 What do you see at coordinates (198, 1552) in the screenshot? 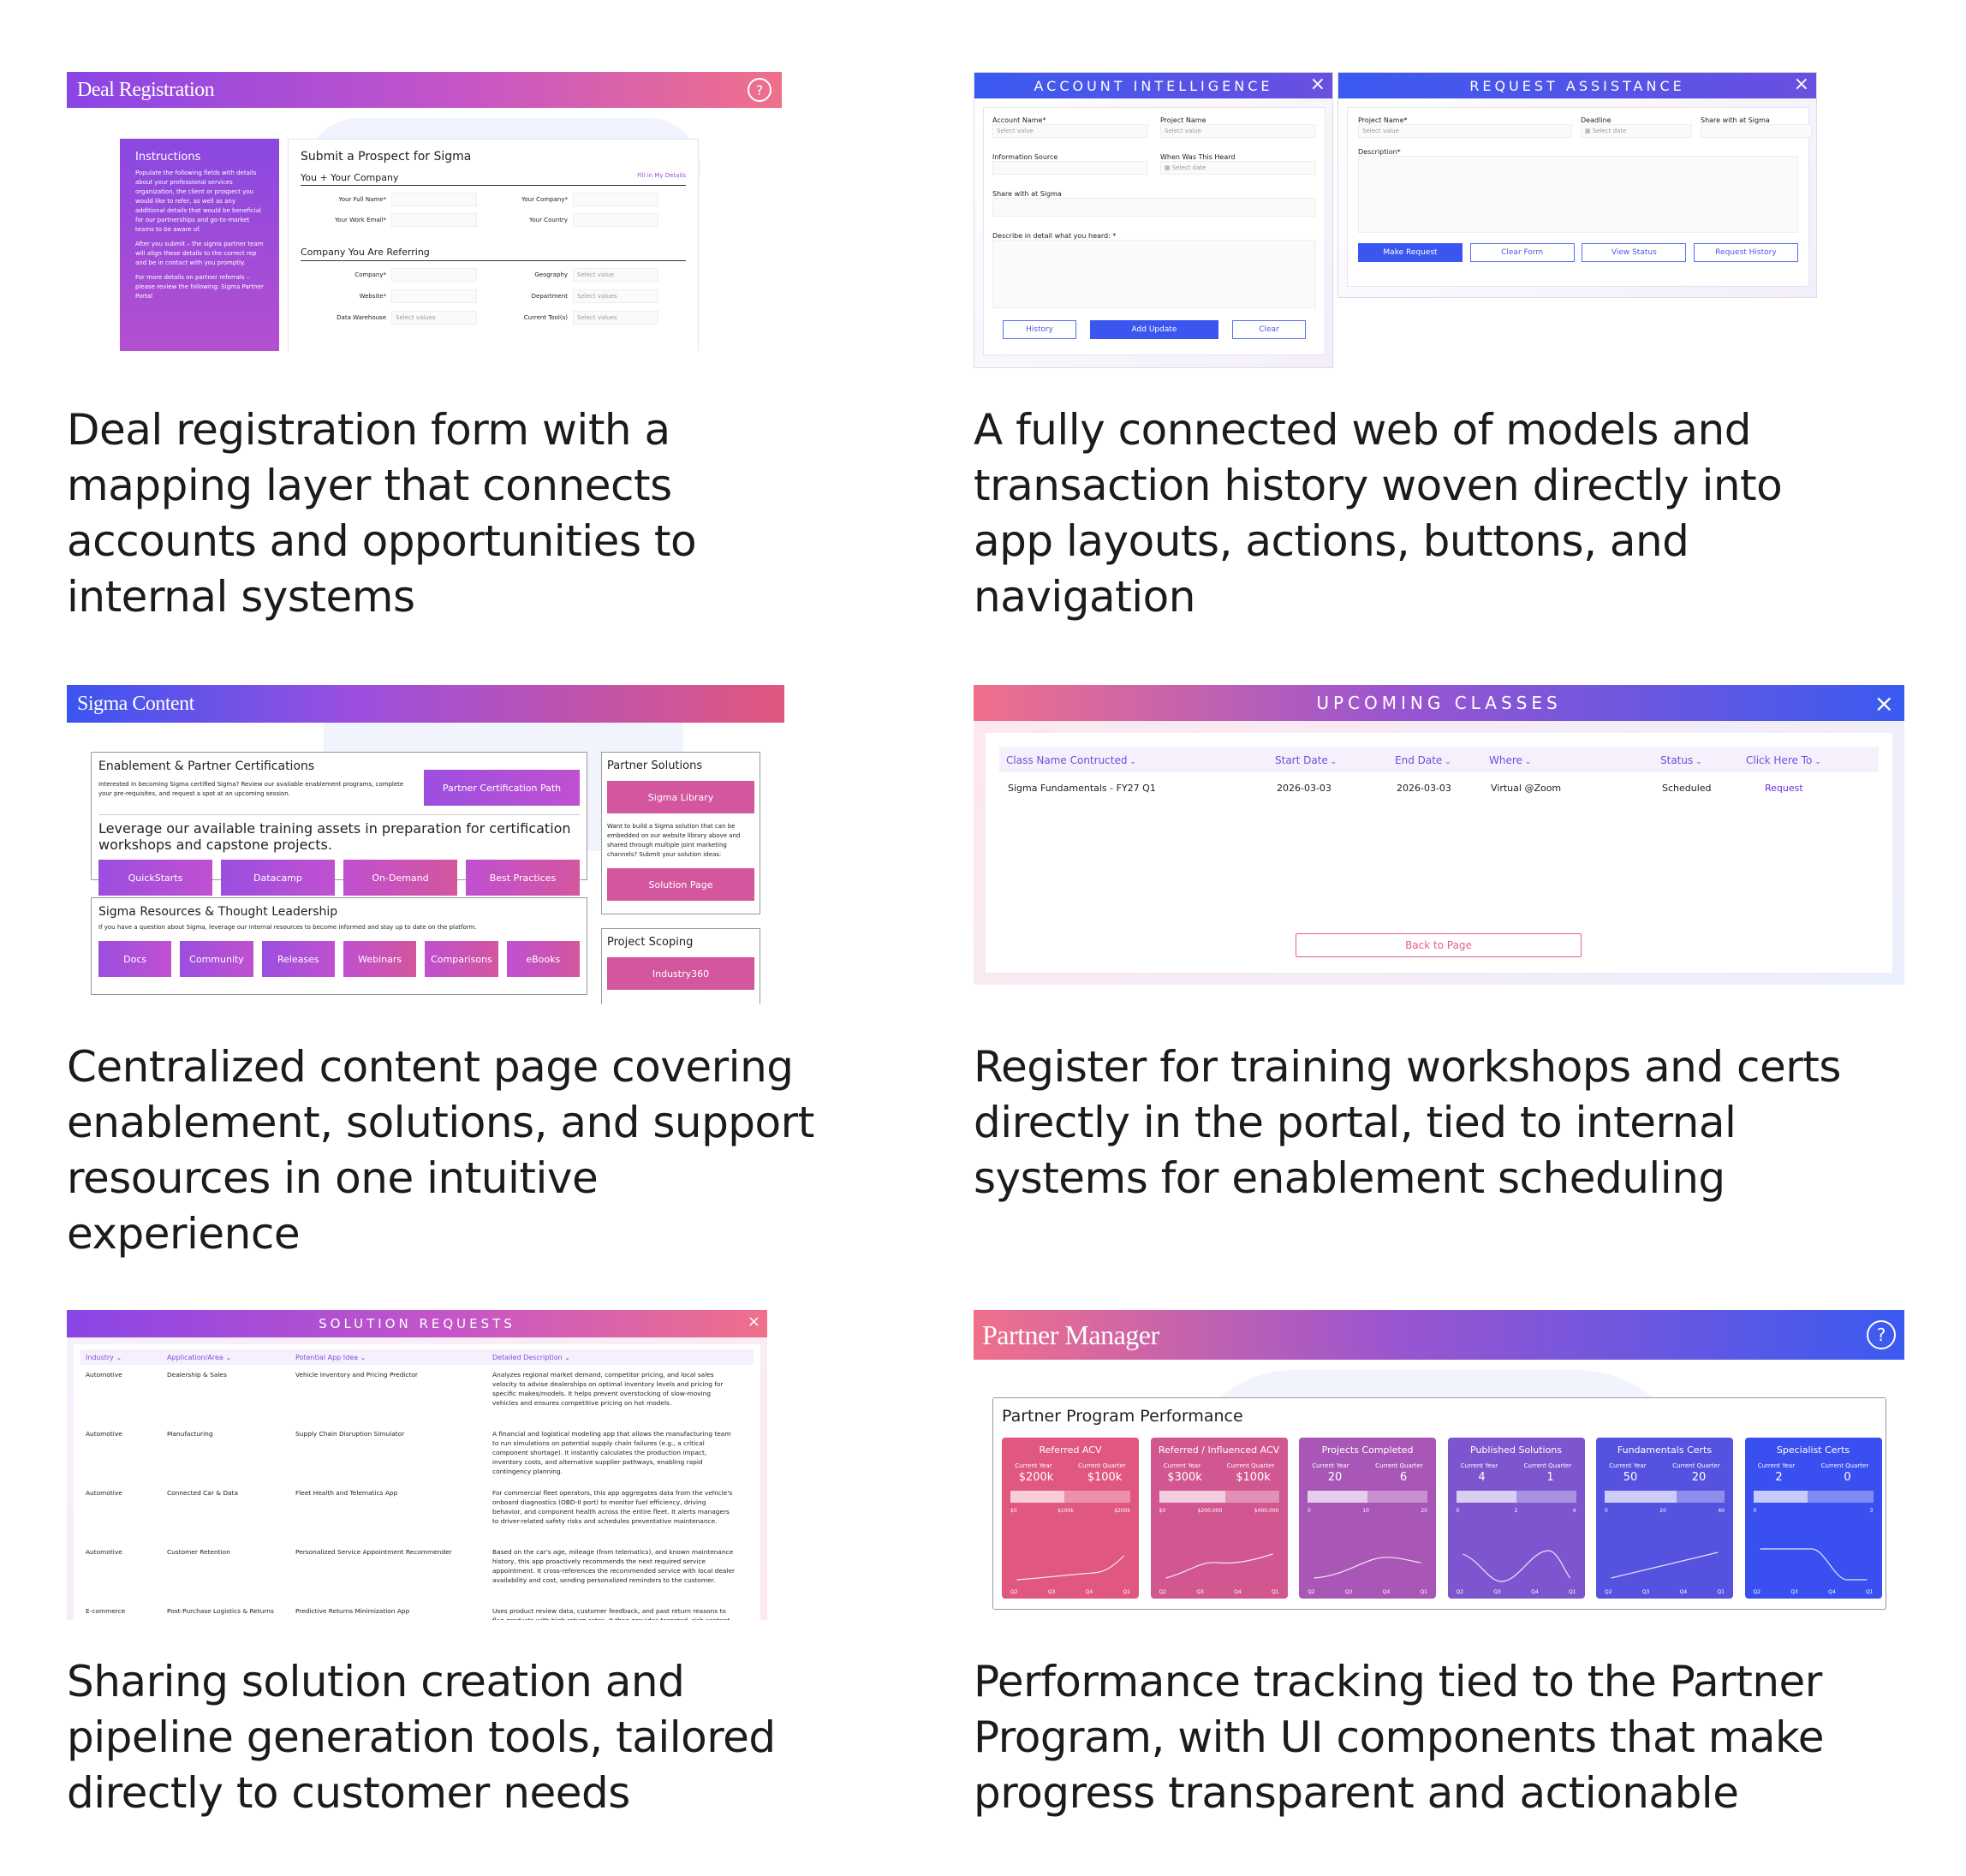
I see `table-cell: Customer Retention` at bounding box center [198, 1552].